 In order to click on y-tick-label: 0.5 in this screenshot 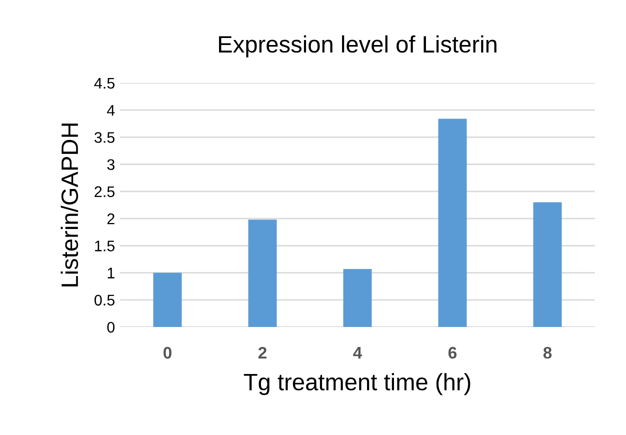, I will do `click(104, 300)`.